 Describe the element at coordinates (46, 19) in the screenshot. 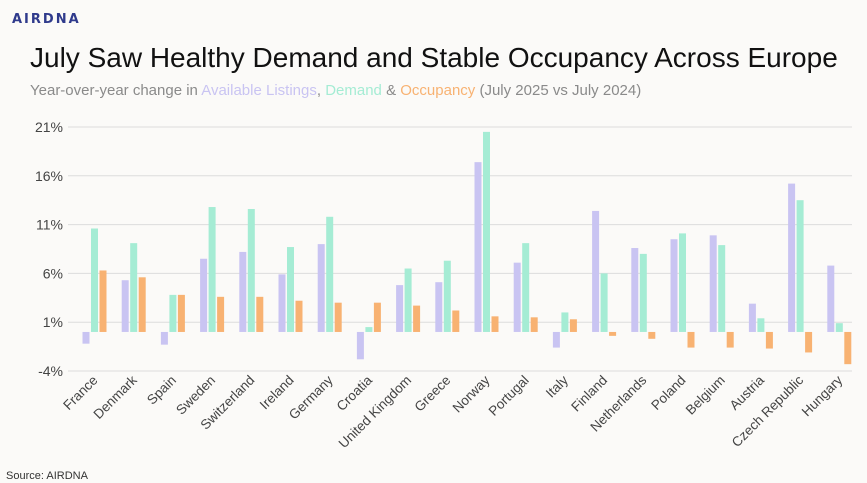

I see `brand-logo: AIRDNA` at that location.